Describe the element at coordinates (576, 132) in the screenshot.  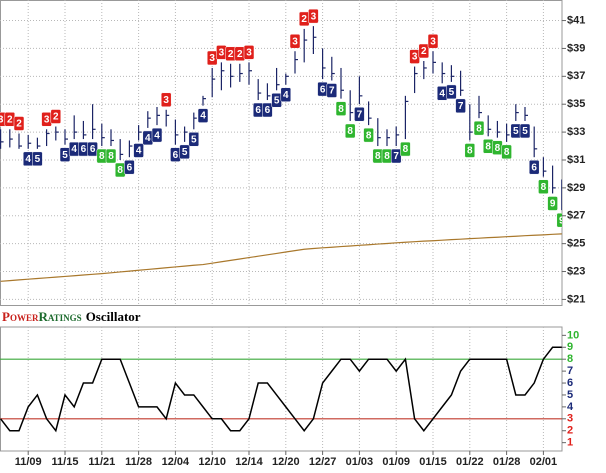
I see `y-tick-label: $33` at that location.